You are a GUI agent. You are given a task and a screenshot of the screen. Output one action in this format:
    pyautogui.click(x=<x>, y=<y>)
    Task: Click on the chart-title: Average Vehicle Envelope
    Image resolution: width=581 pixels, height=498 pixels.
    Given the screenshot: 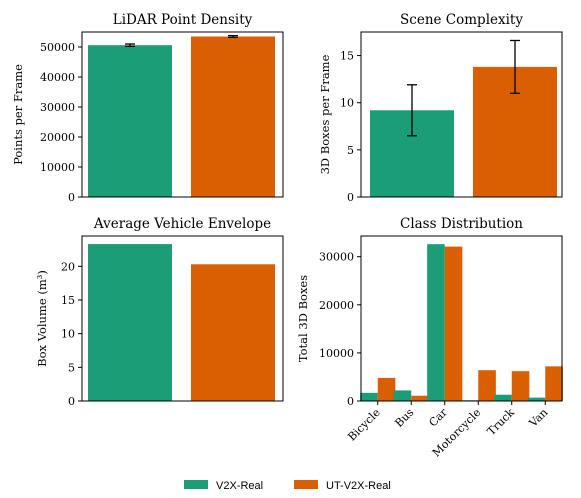 What is the action you would take?
    pyautogui.click(x=182, y=224)
    